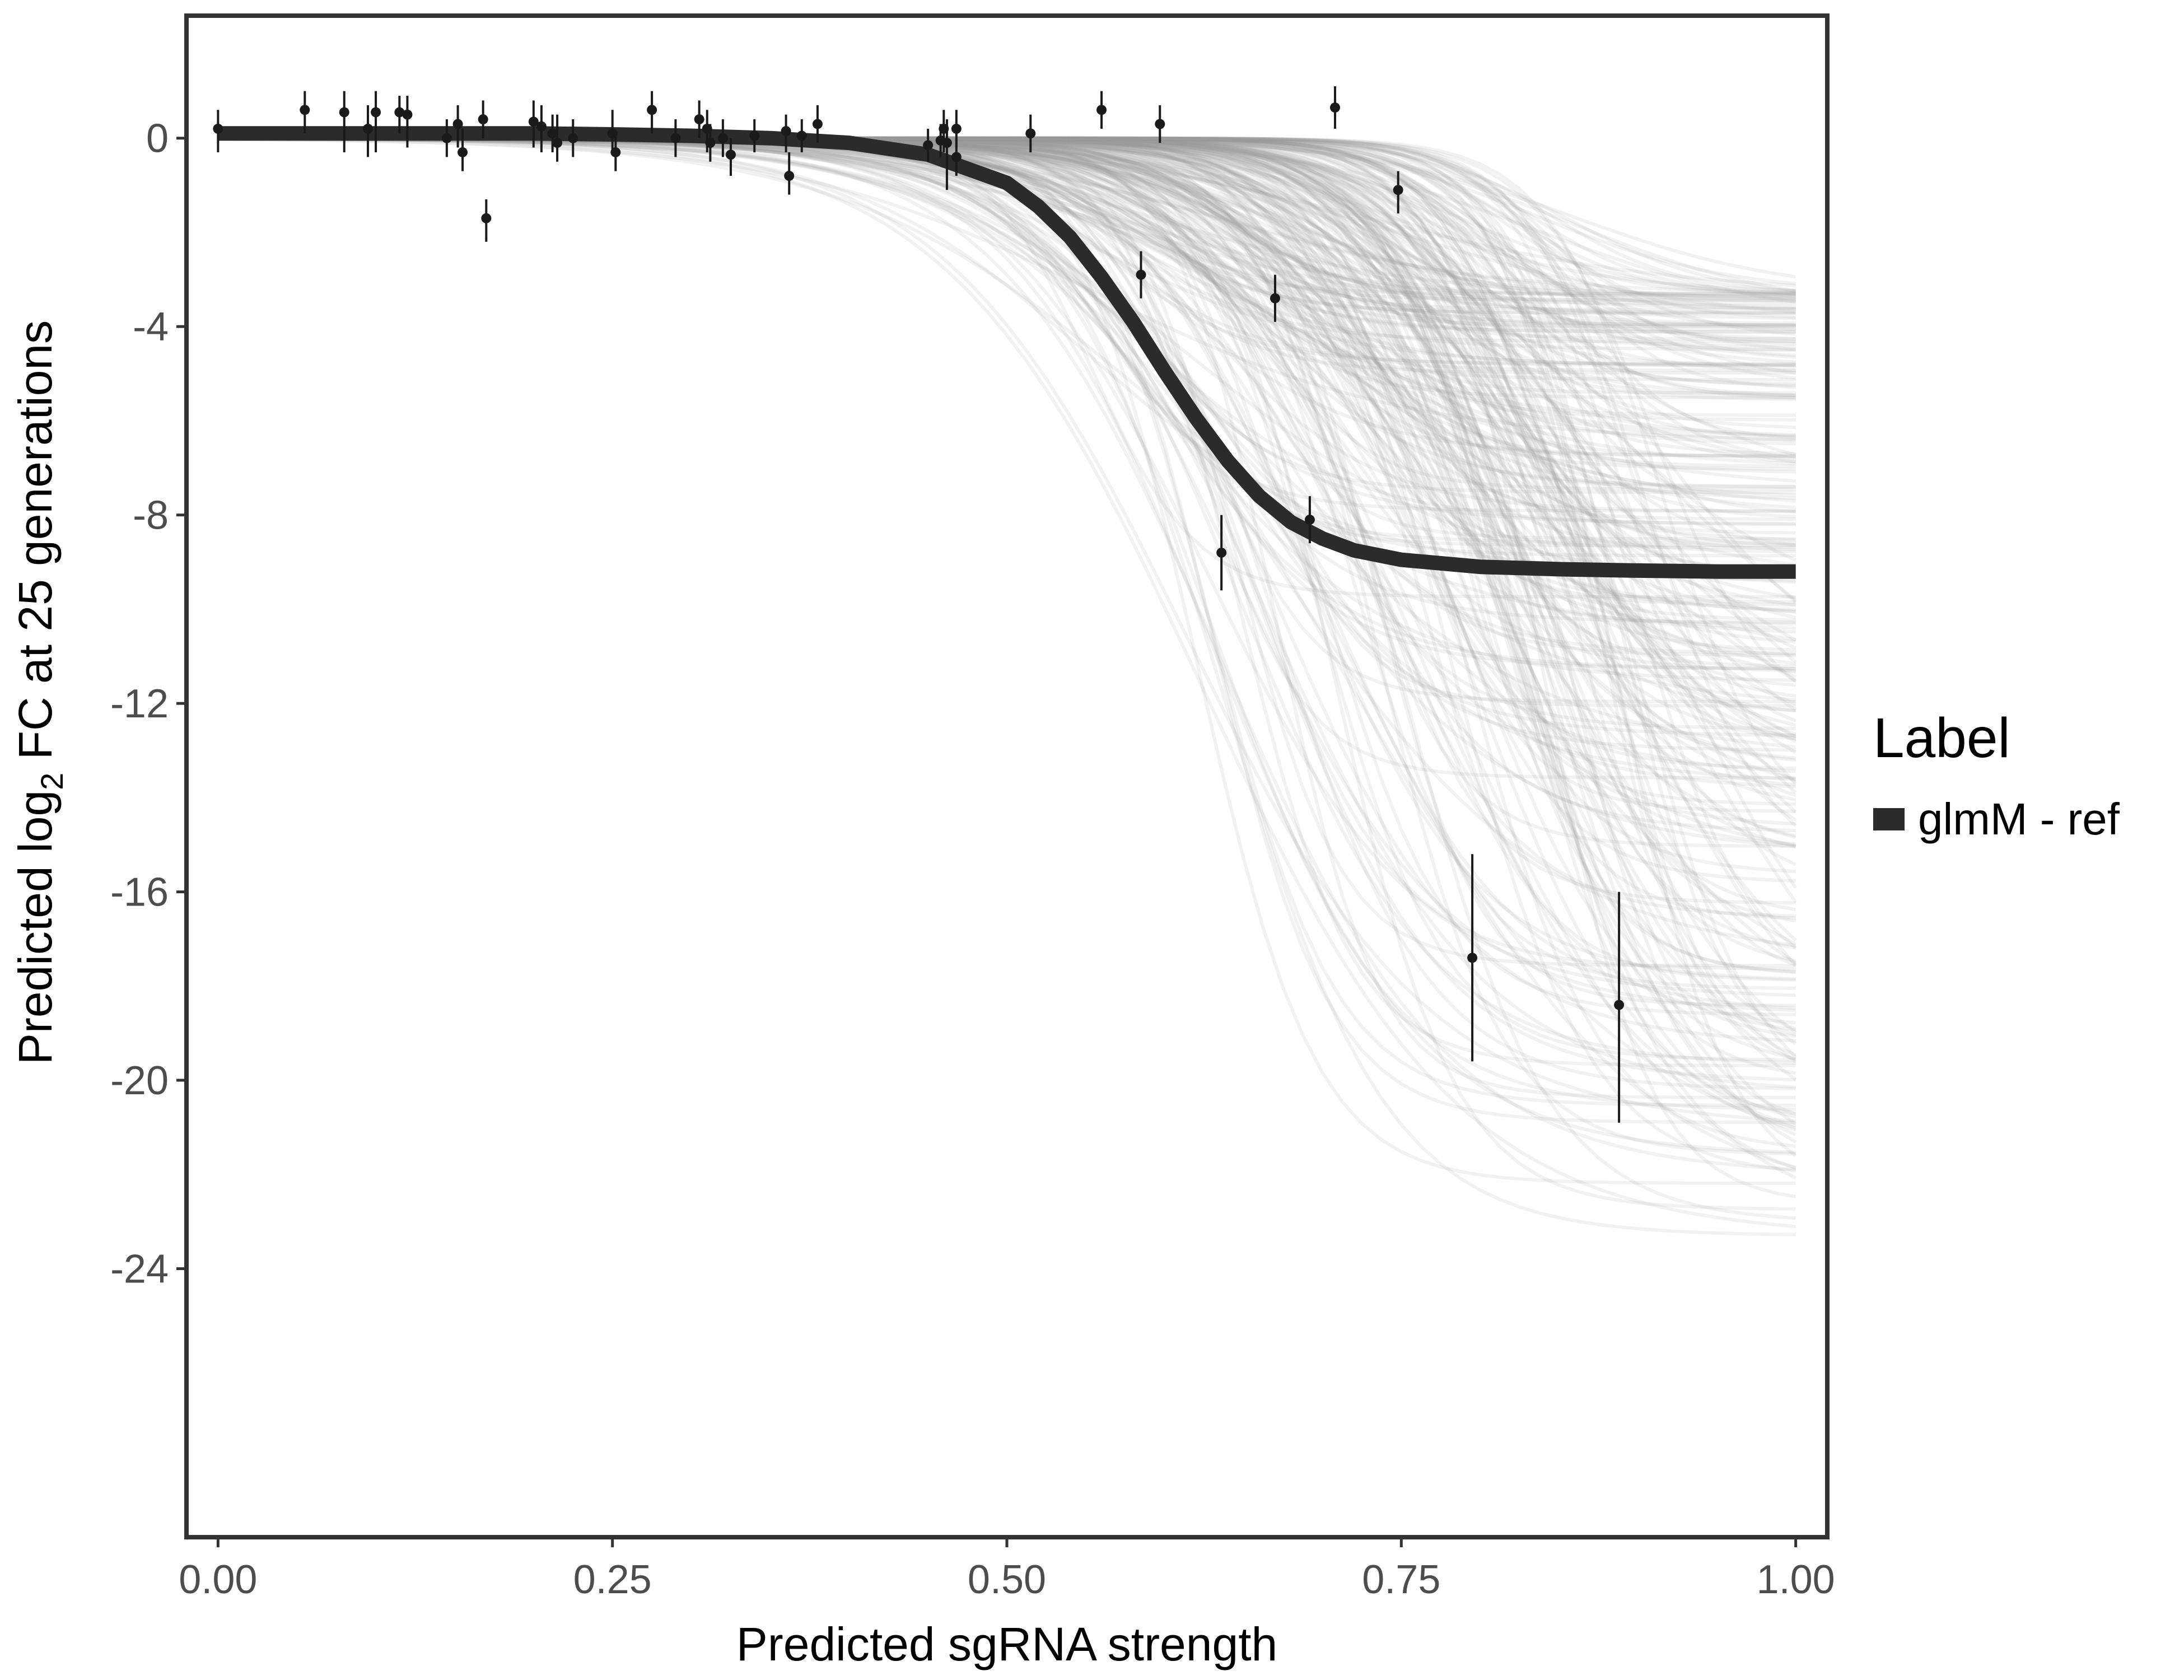 The height and width of the screenshot is (1680, 2184). I want to click on x-tick-label: 0.50, so click(1007, 1580).